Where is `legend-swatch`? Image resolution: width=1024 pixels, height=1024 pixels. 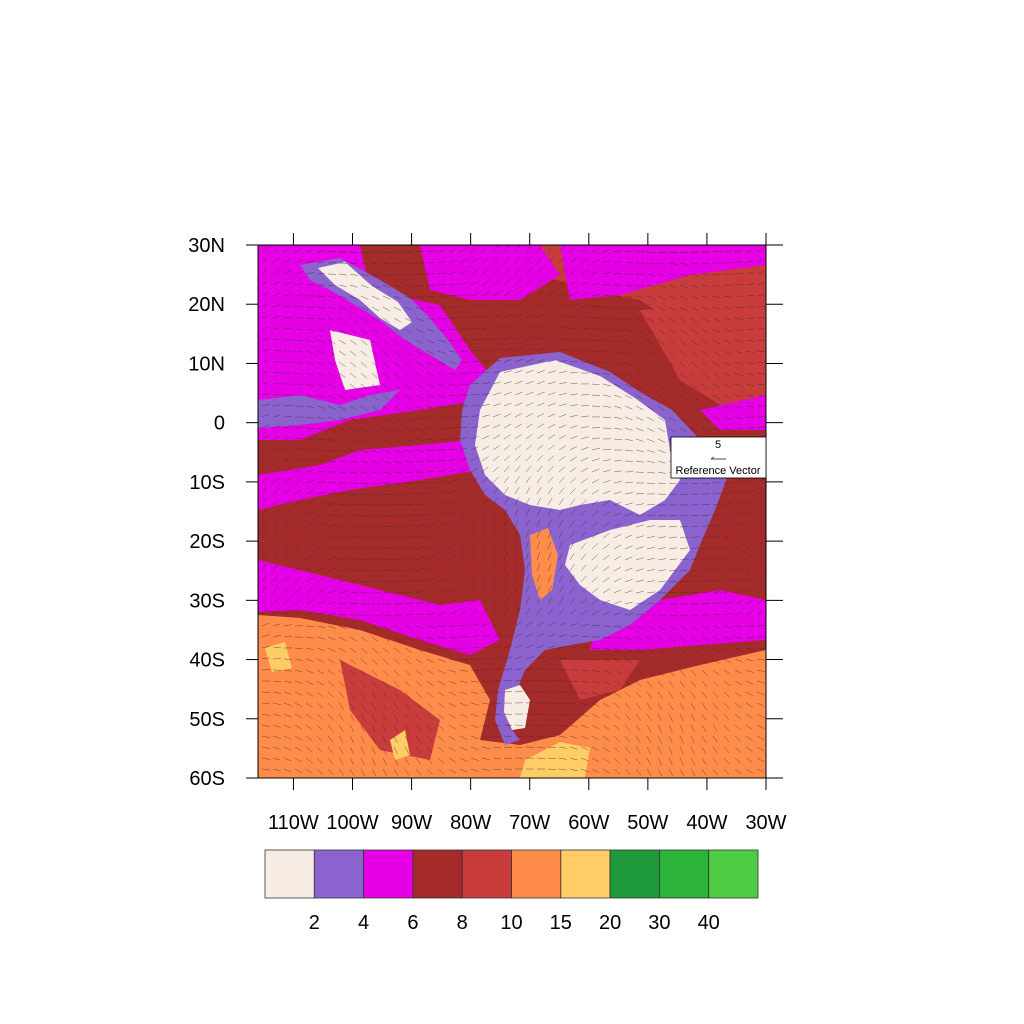
legend-swatch is located at coordinates (684, 874).